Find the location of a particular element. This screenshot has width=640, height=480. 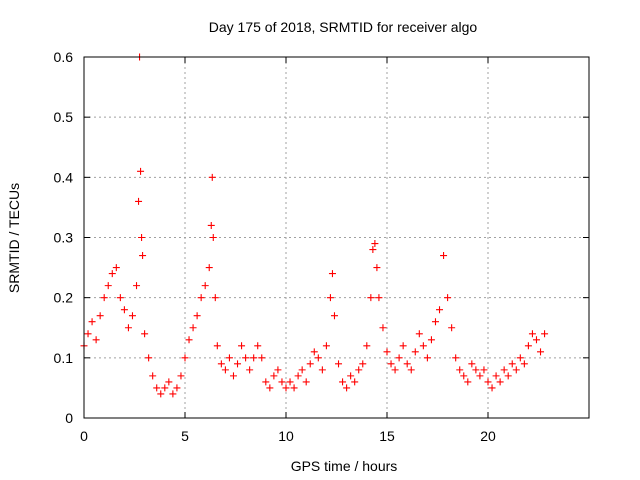

y-tick-label: 0.3 is located at coordinates (64, 238).